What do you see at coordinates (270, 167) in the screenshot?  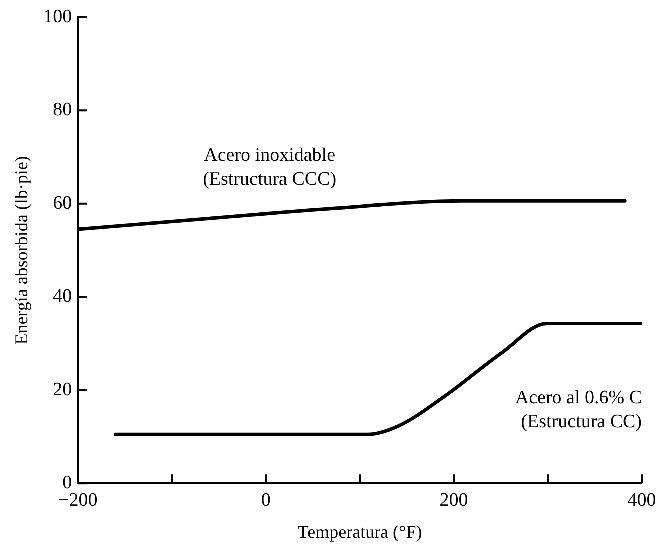 I see `series-label: Acero inoxidable (Estructura CCC)` at bounding box center [270, 167].